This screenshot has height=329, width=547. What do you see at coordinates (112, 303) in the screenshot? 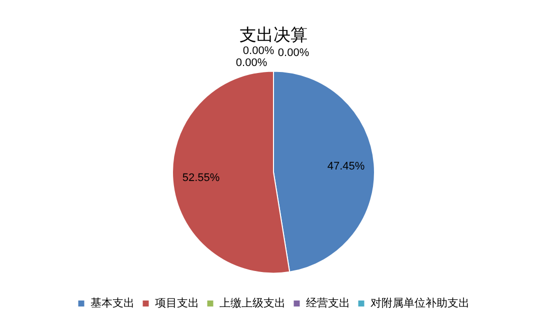
I see `legend-label: 基本支出` at bounding box center [112, 303].